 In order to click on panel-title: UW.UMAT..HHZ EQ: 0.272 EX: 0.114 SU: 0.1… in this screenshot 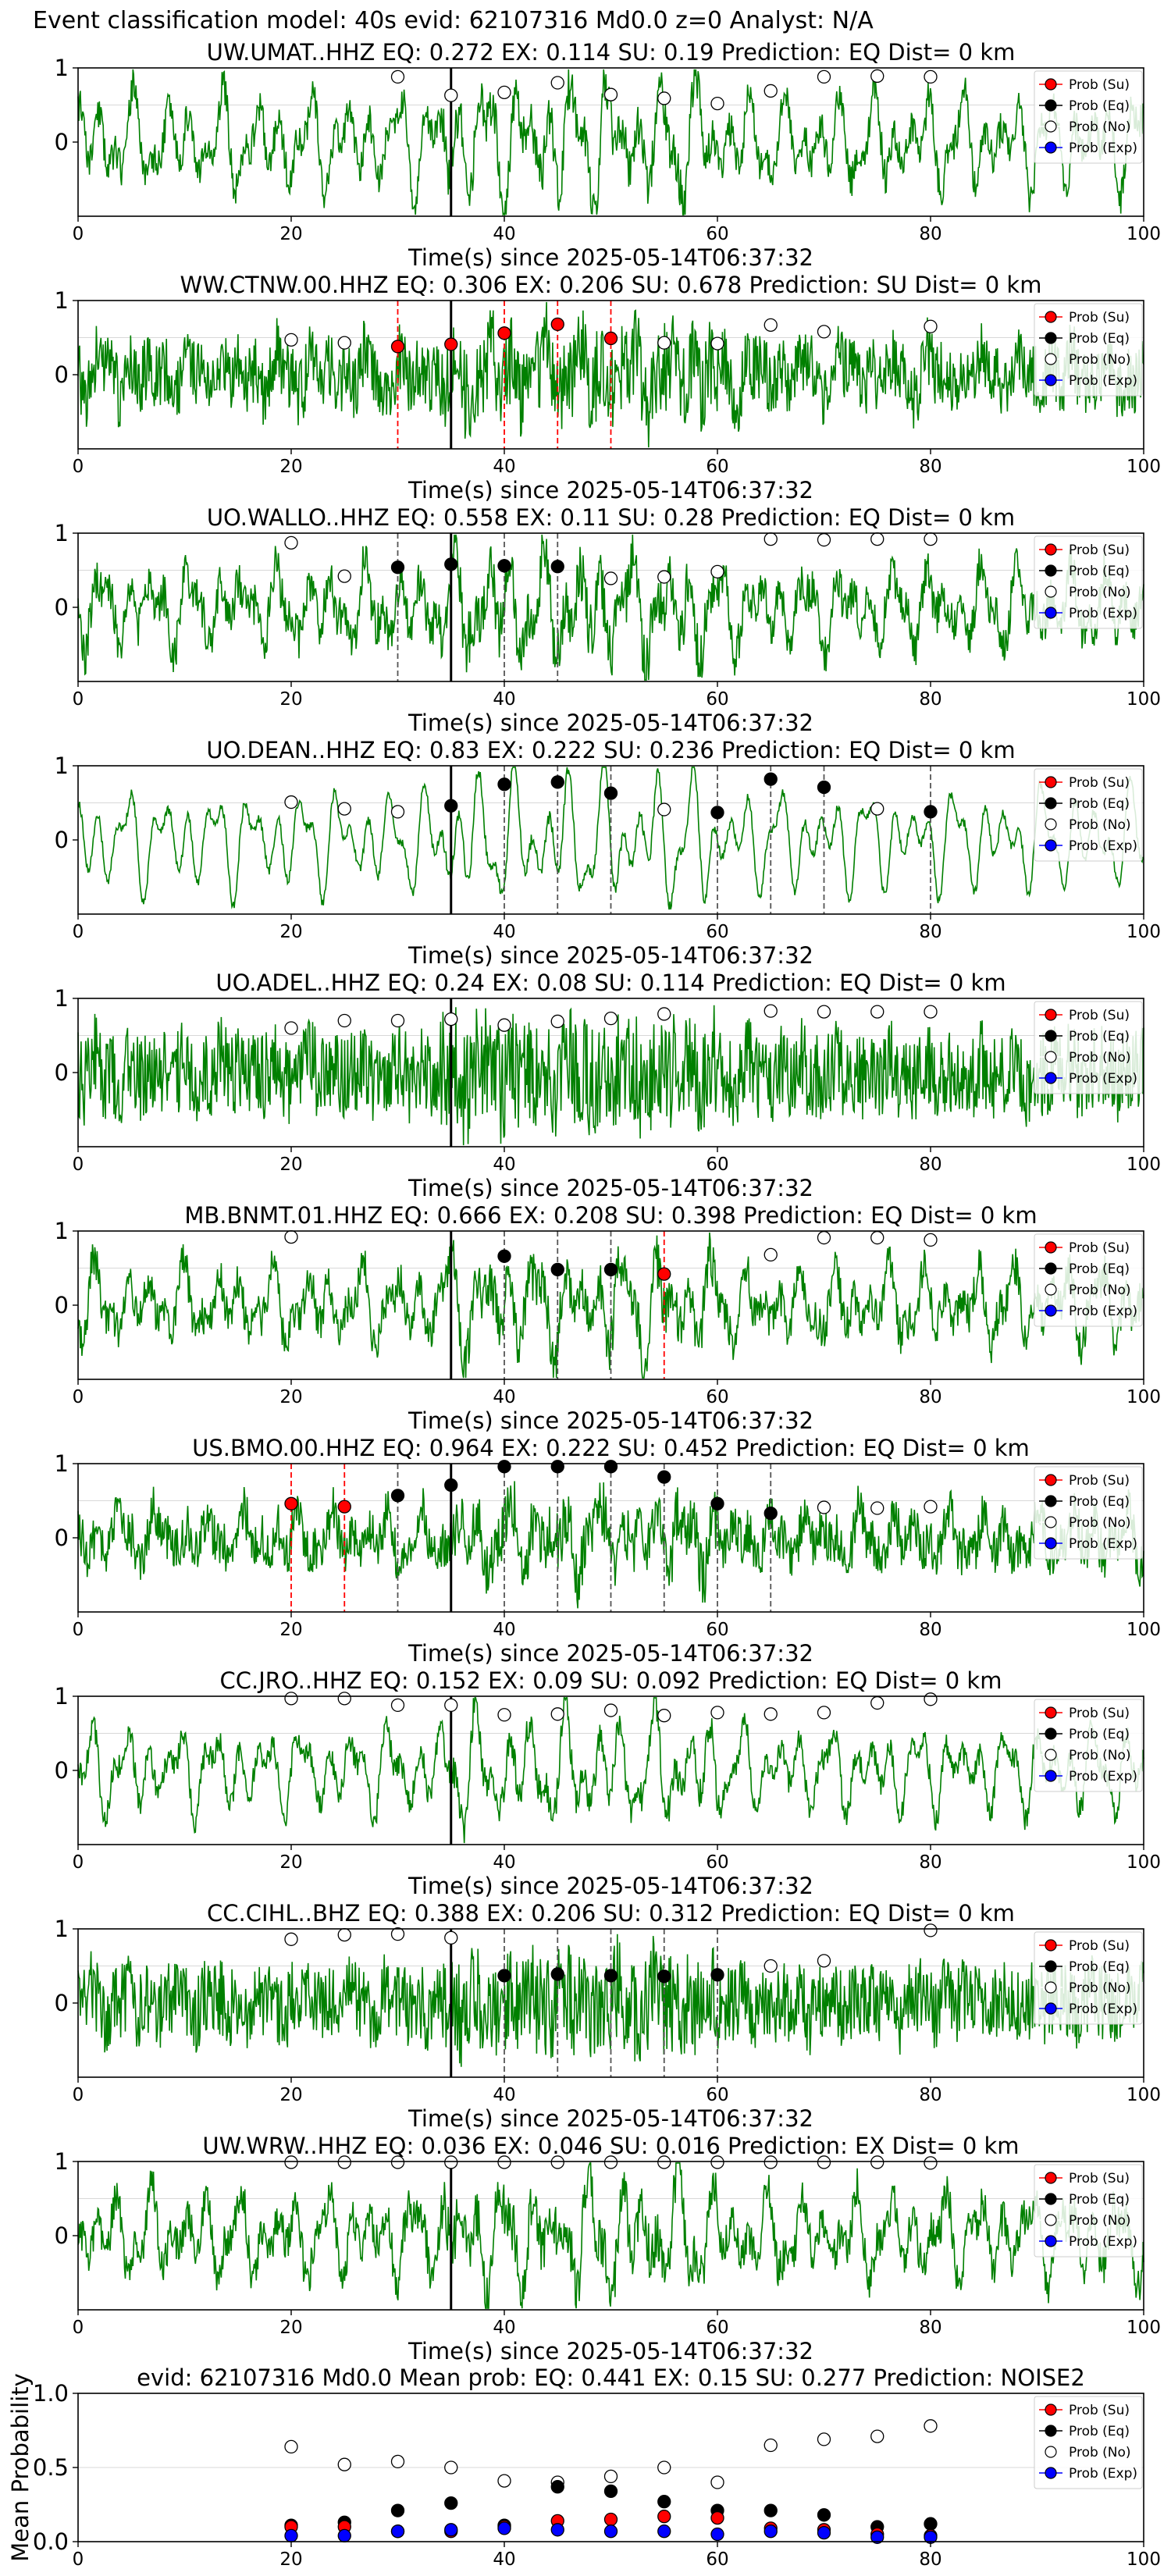, I will do `click(611, 52)`.